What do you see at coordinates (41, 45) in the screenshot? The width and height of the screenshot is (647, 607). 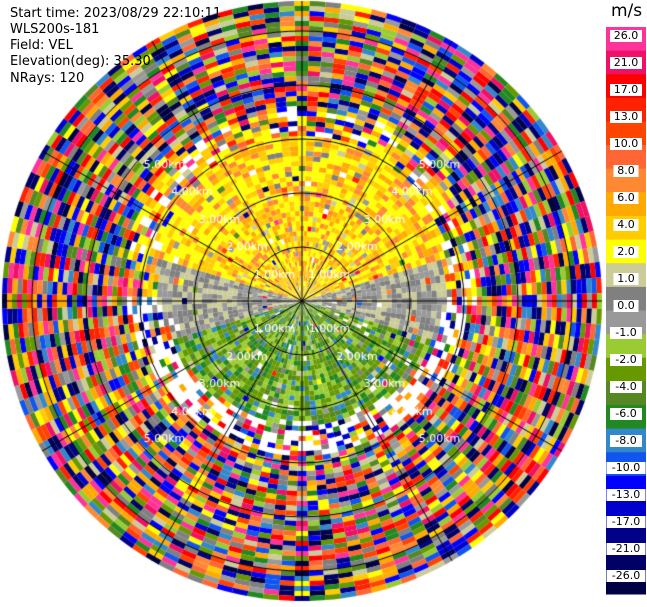 I see `field-label: Field: VEL` at bounding box center [41, 45].